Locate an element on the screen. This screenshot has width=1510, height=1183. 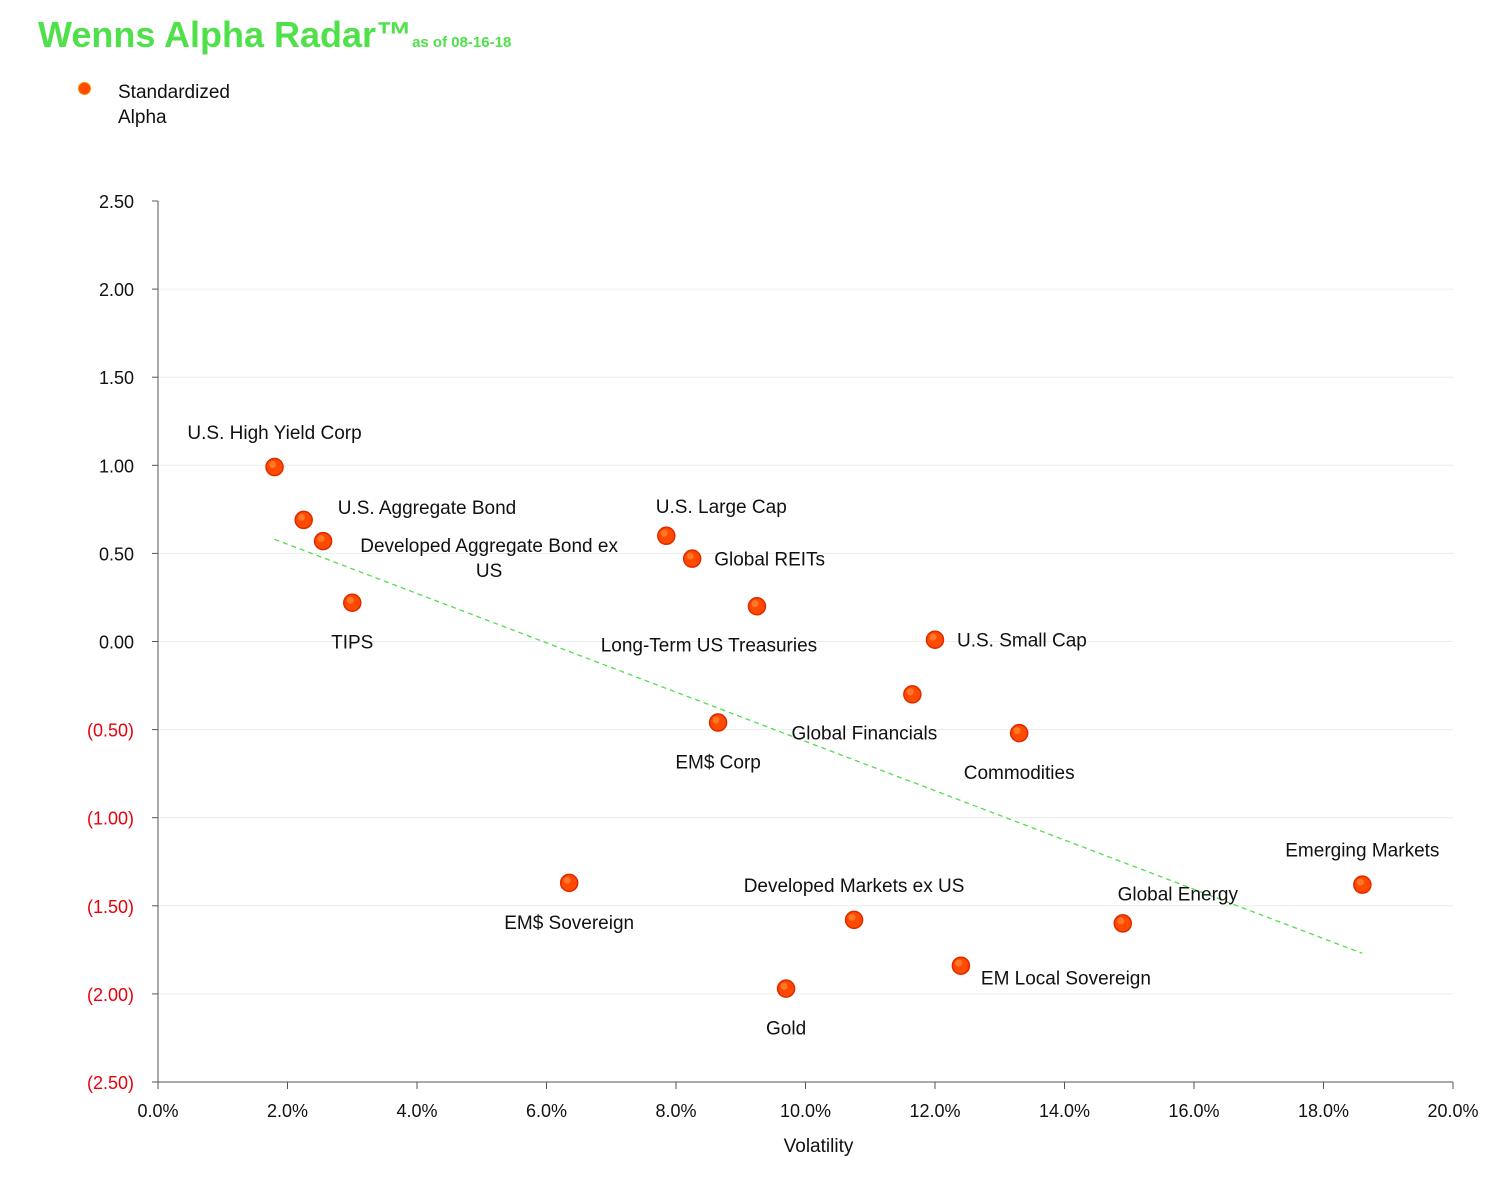
y-tick-label: (1.50) is located at coordinates (110, 907).